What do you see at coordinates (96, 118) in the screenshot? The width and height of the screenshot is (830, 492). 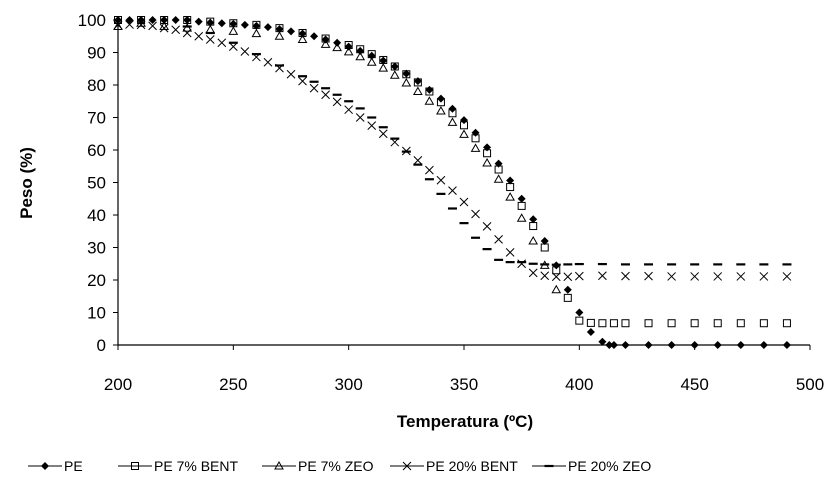 I see `y-tick-label: 70` at bounding box center [96, 118].